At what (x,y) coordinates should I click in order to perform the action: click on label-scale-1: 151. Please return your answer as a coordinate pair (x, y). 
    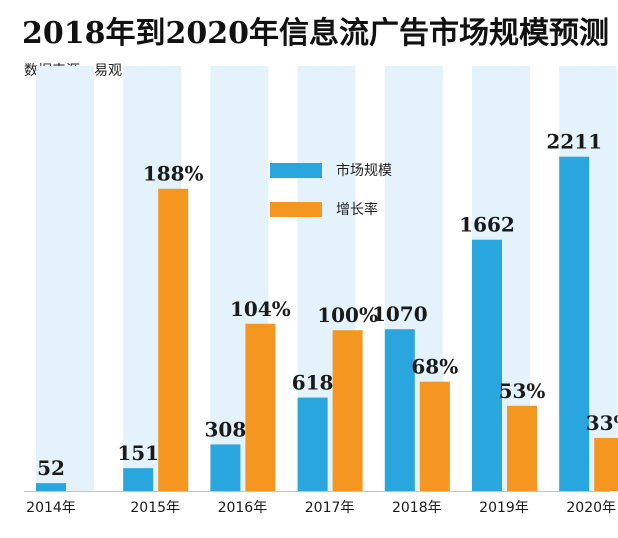
    Looking at the image, I should click on (138, 453).